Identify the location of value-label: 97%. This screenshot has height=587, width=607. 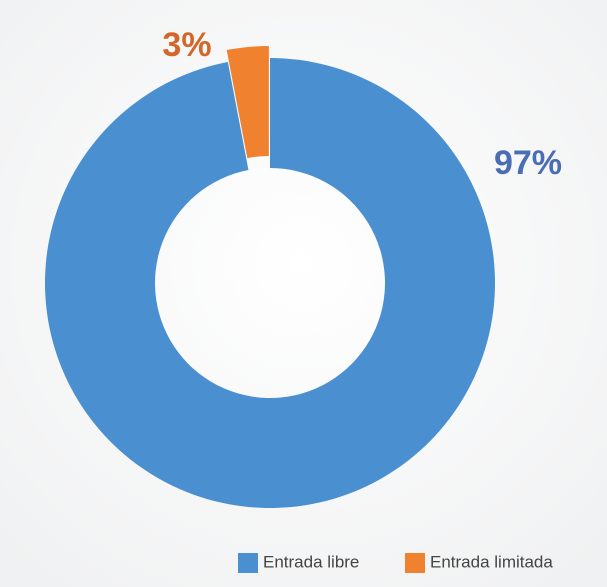
(528, 163).